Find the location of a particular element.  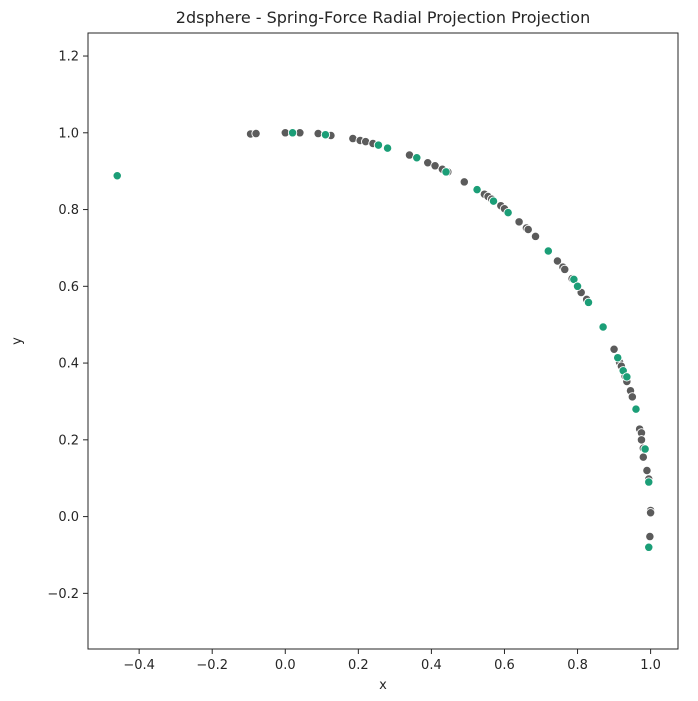

y-tick-label: 0.2 is located at coordinates (68, 440).